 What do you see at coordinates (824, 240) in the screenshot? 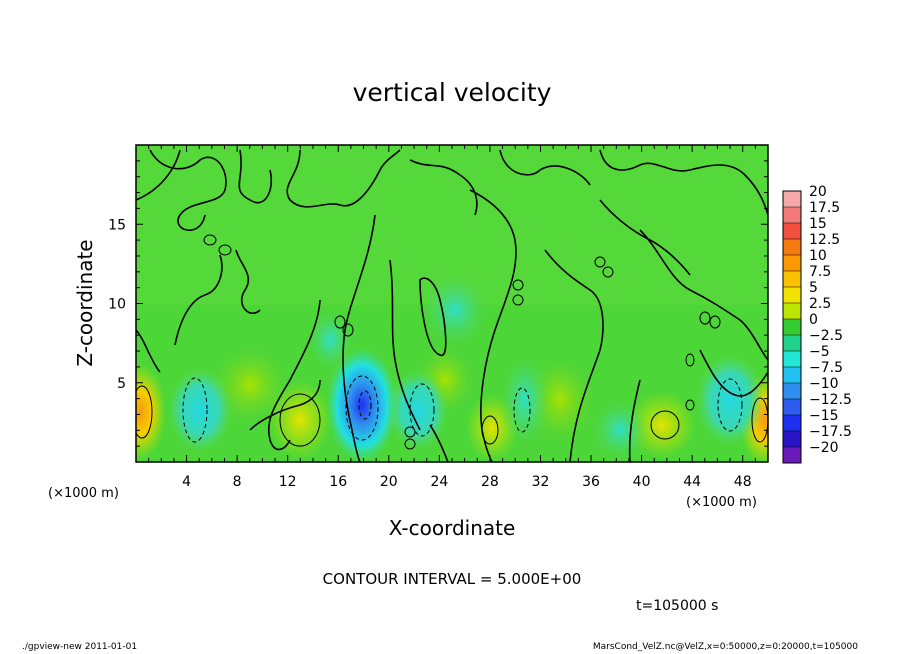
I see `colorbar-label: 12.5` at bounding box center [824, 240].